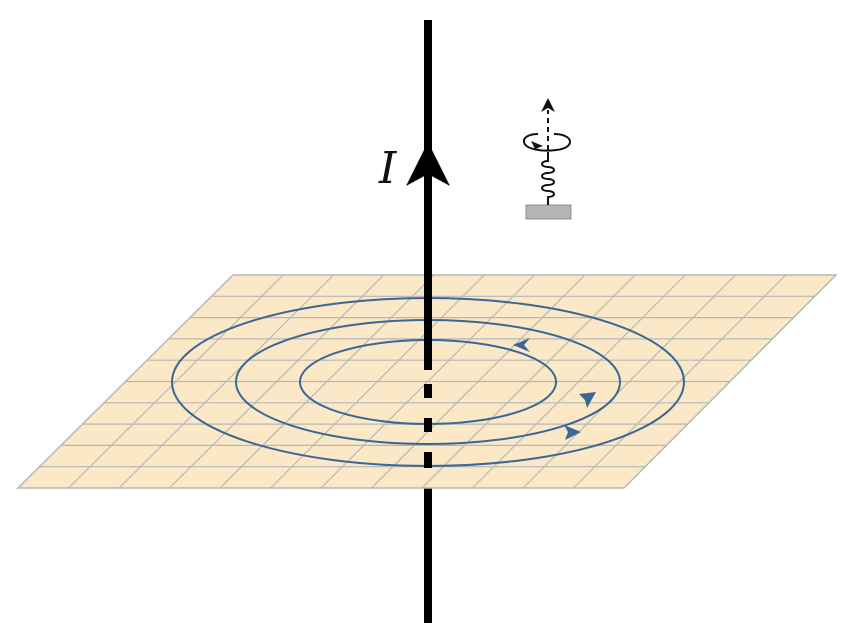 This screenshot has height=643, width=849. I want to click on spring-up-arrow-icon, so click(548, 105).